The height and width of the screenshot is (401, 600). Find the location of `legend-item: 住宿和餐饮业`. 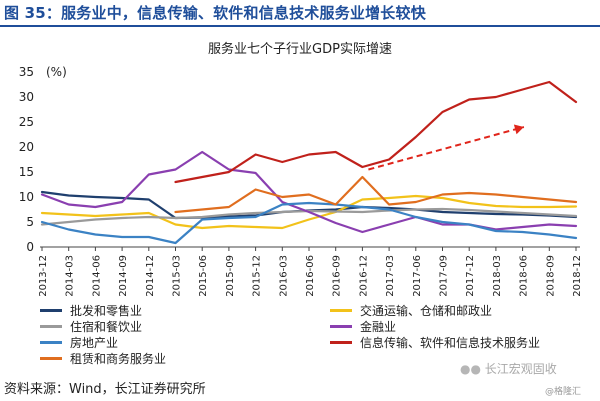

legend-item: 住宿和餐饮业 is located at coordinates (91, 326).